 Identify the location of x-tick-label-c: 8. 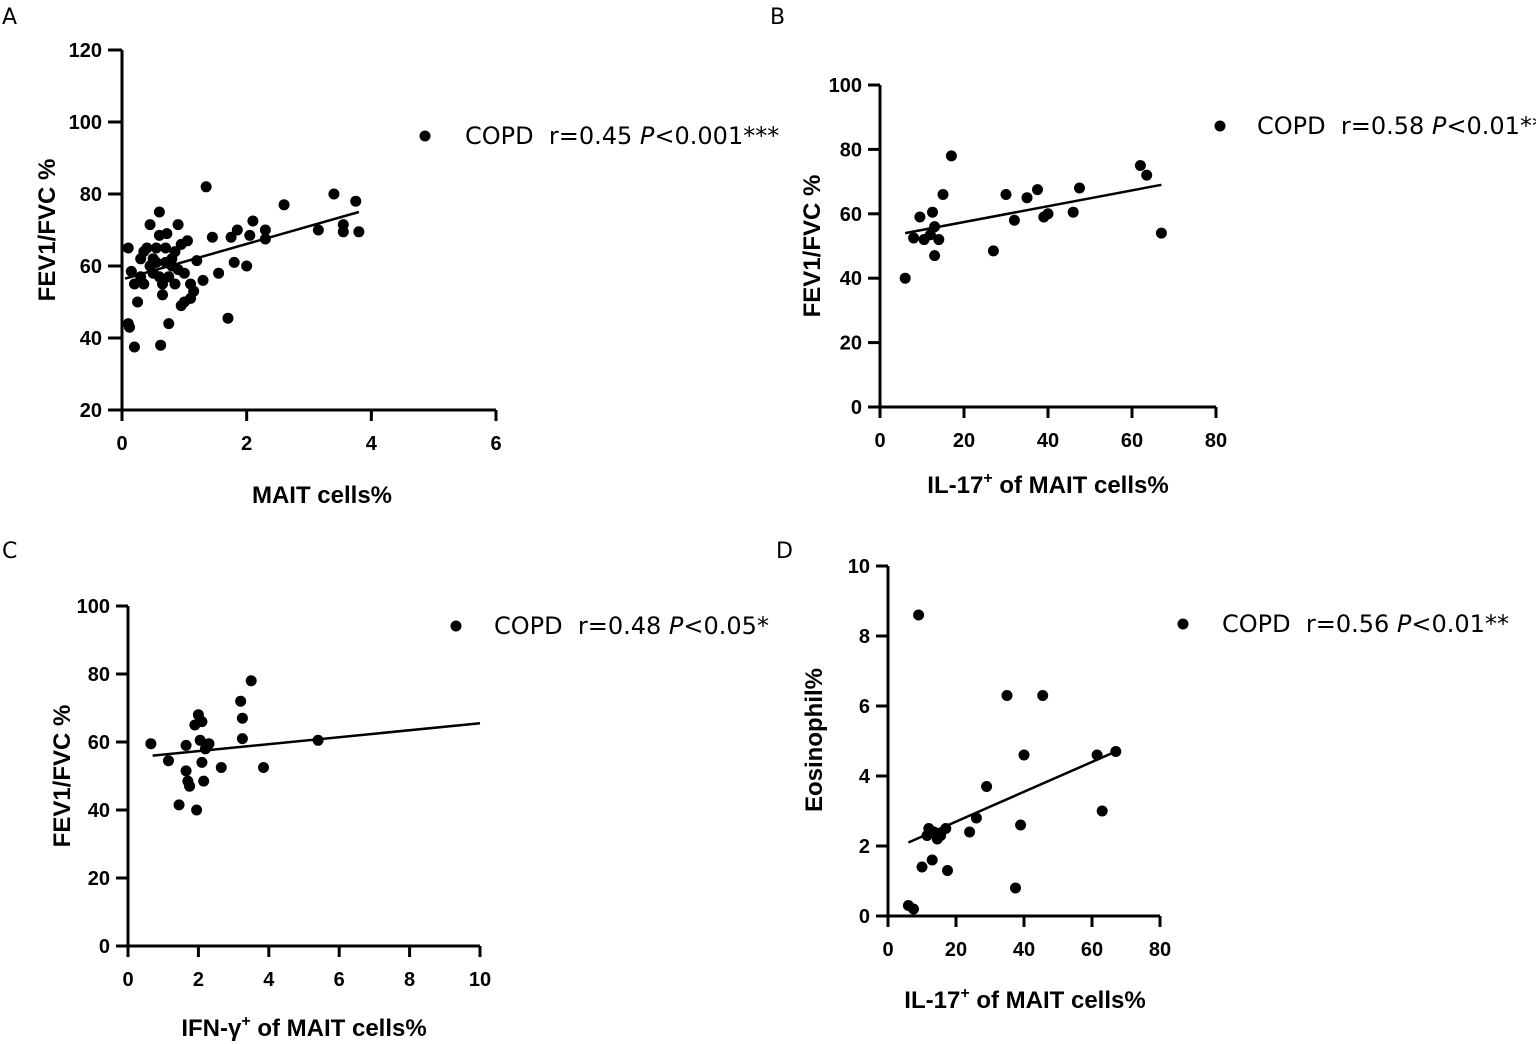
(409, 980).